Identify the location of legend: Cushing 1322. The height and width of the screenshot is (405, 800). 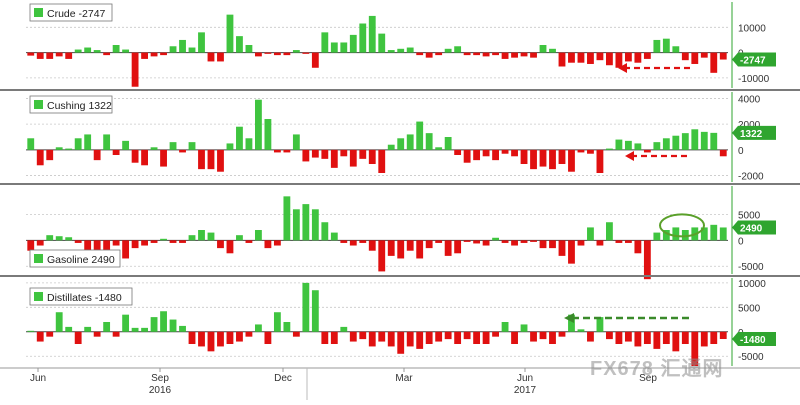
(71, 104).